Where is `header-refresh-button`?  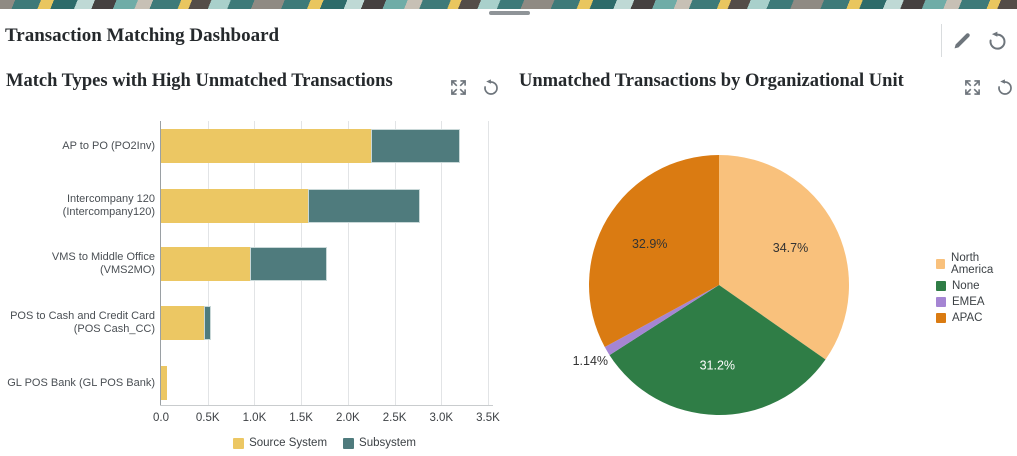
header-refresh-button is located at coordinates (997, 40).